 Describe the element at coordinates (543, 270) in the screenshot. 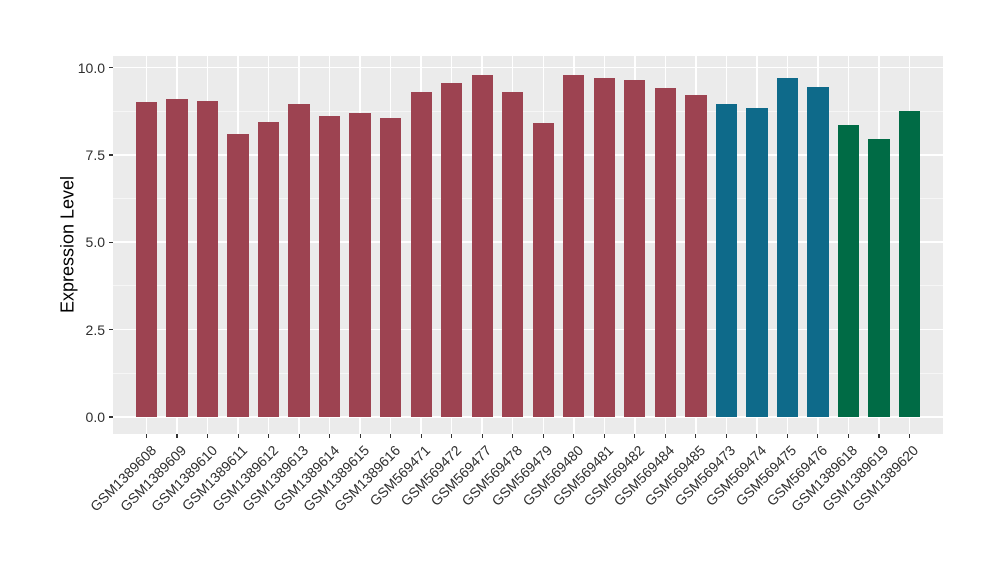

I see `bar-GSM569479` at that location.